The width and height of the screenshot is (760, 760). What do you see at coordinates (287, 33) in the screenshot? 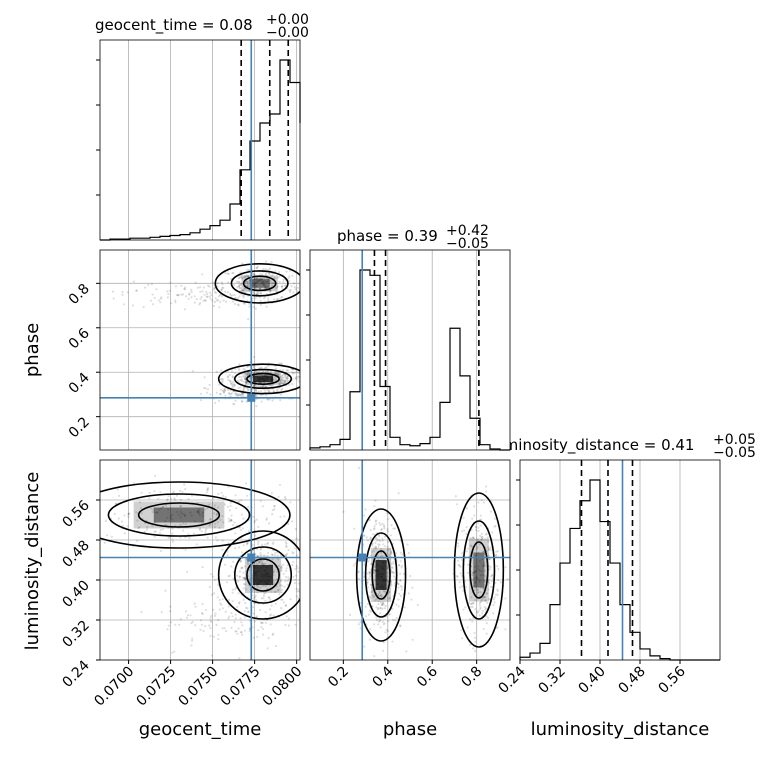
I see `title-geocent-time-minus: −0.00` at bounding box center [287, 33].